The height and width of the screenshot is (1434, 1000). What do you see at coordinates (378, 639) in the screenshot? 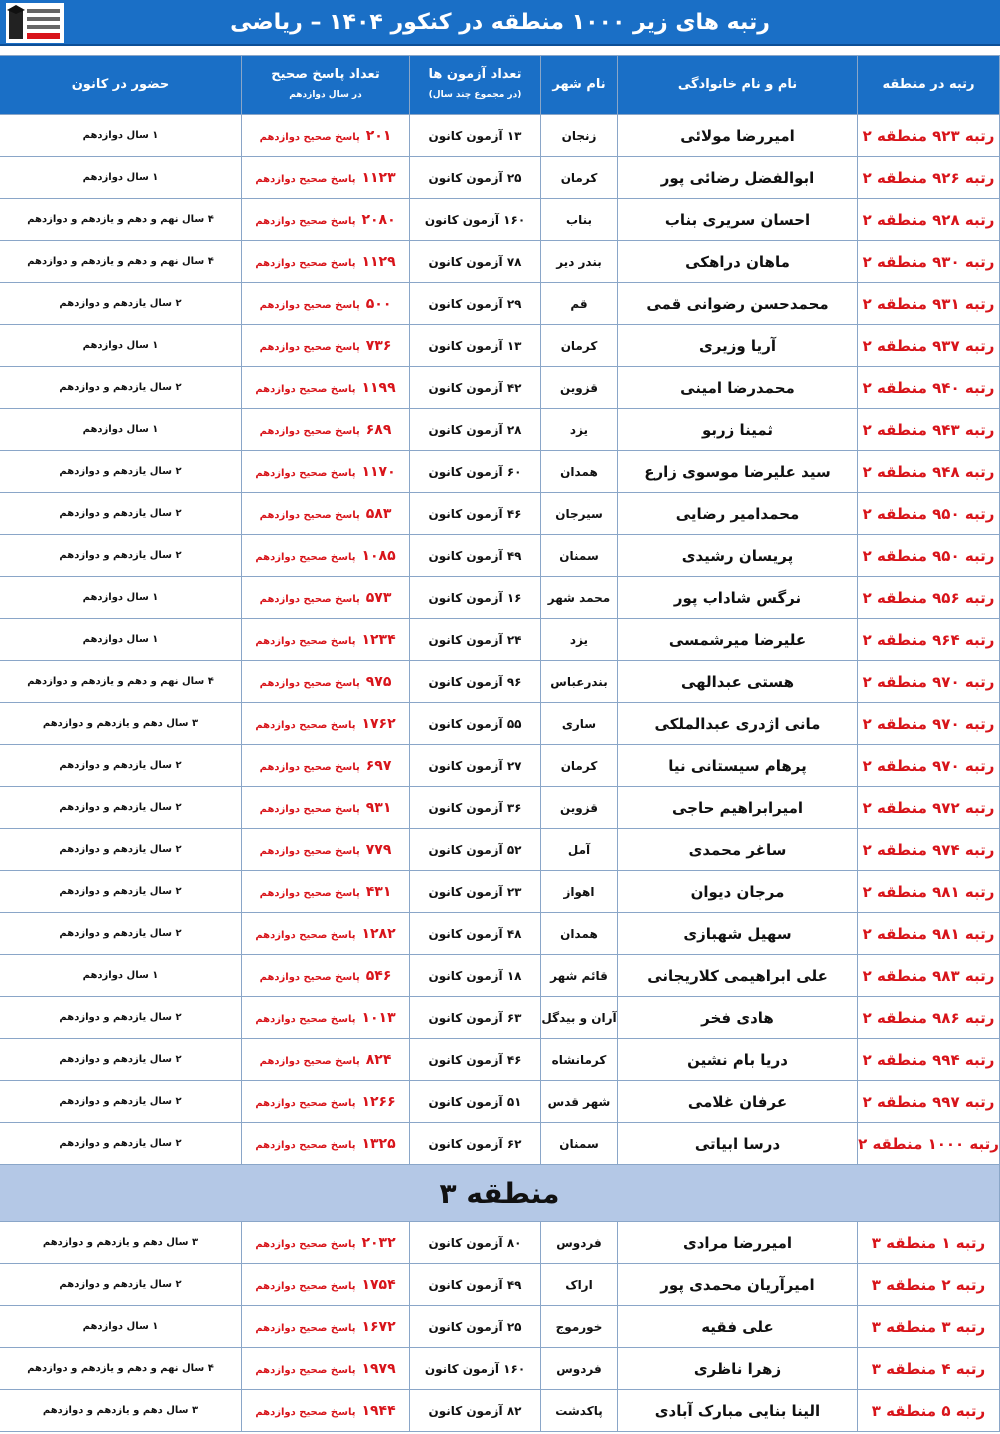
I see `correct-count: ۱۲۳۴` at bounding box center [378, 639].